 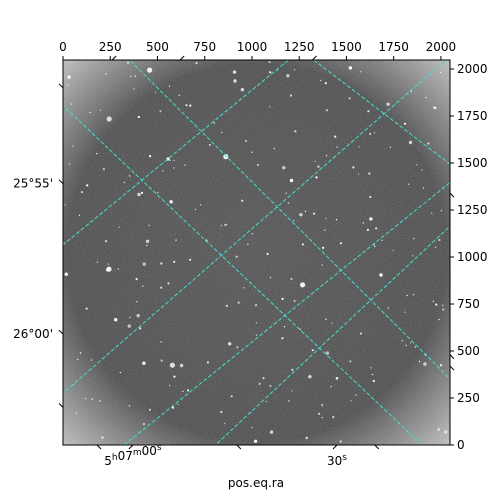 I want to click on right-pixel-axis: 0 250 500 750 1000 1250 1500 1750 2000, so click(x=469, y=257).